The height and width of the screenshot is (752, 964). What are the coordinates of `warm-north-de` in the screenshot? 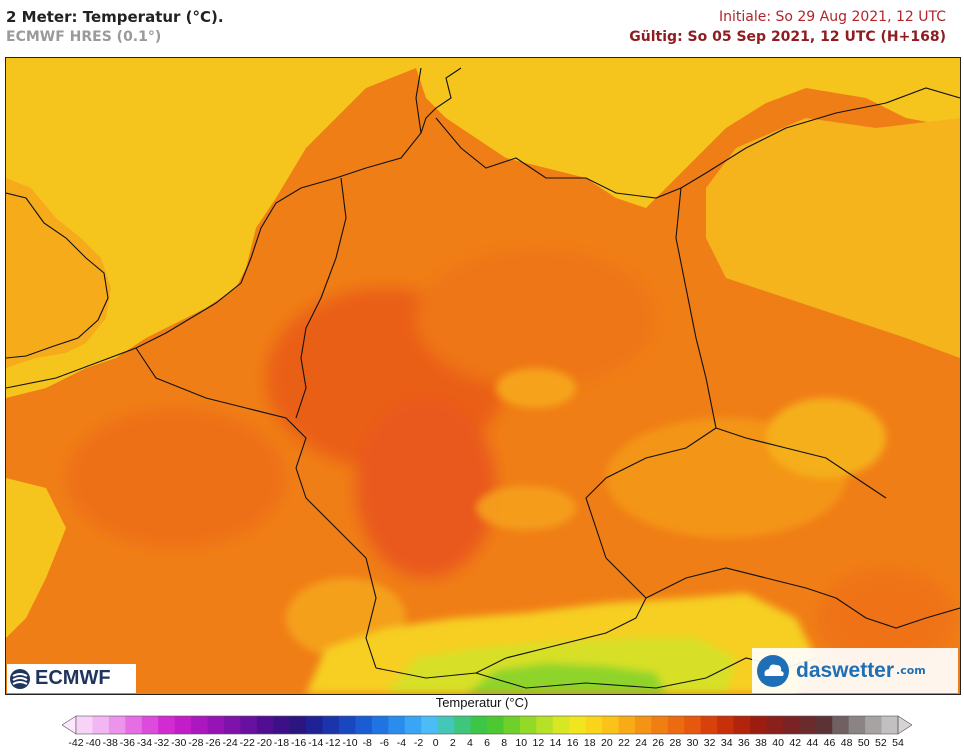 It's located at (536, 318).